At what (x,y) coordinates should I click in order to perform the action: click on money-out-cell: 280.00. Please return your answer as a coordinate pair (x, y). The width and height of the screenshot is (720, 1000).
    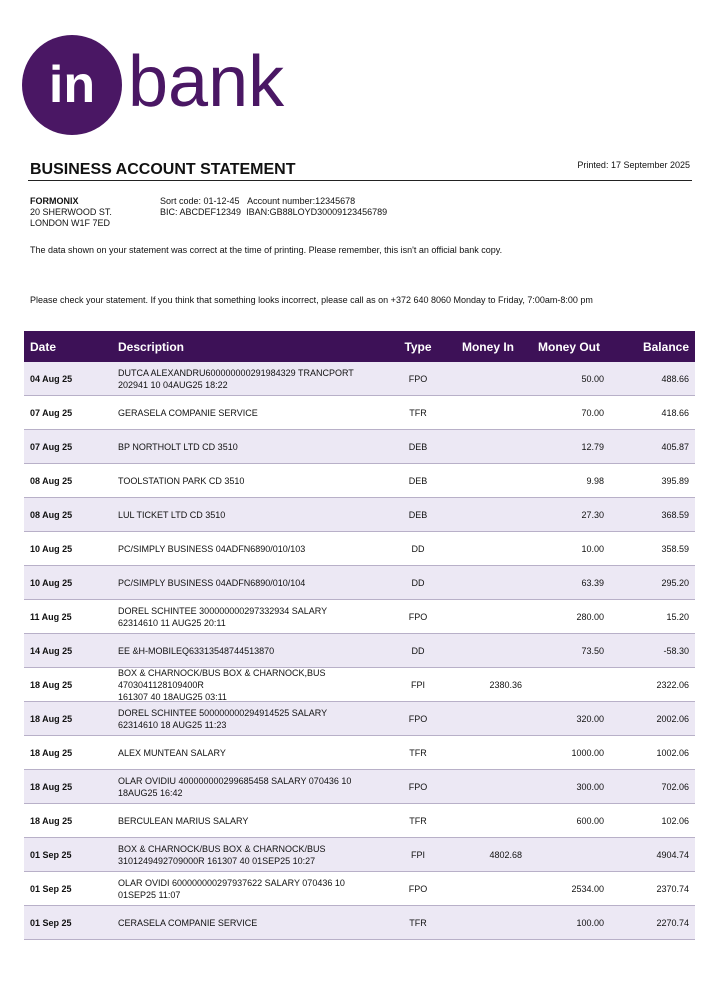
    Looking at the image, I should click on (590, 616).